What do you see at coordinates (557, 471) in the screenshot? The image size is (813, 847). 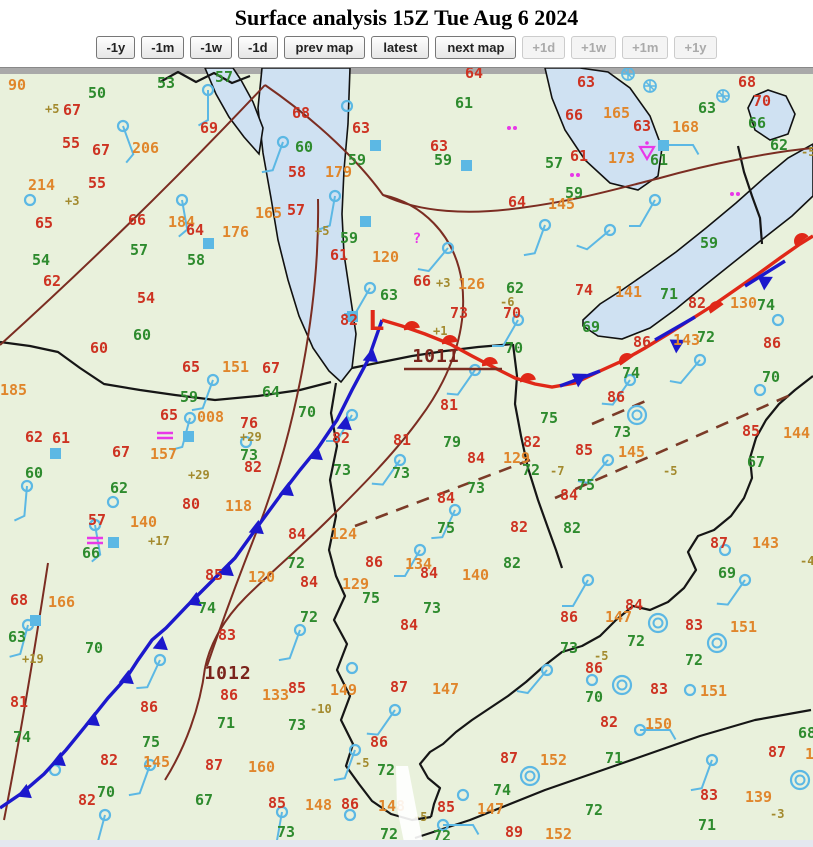 I see `tendency-value: -7` at bounding box center [557, 471].